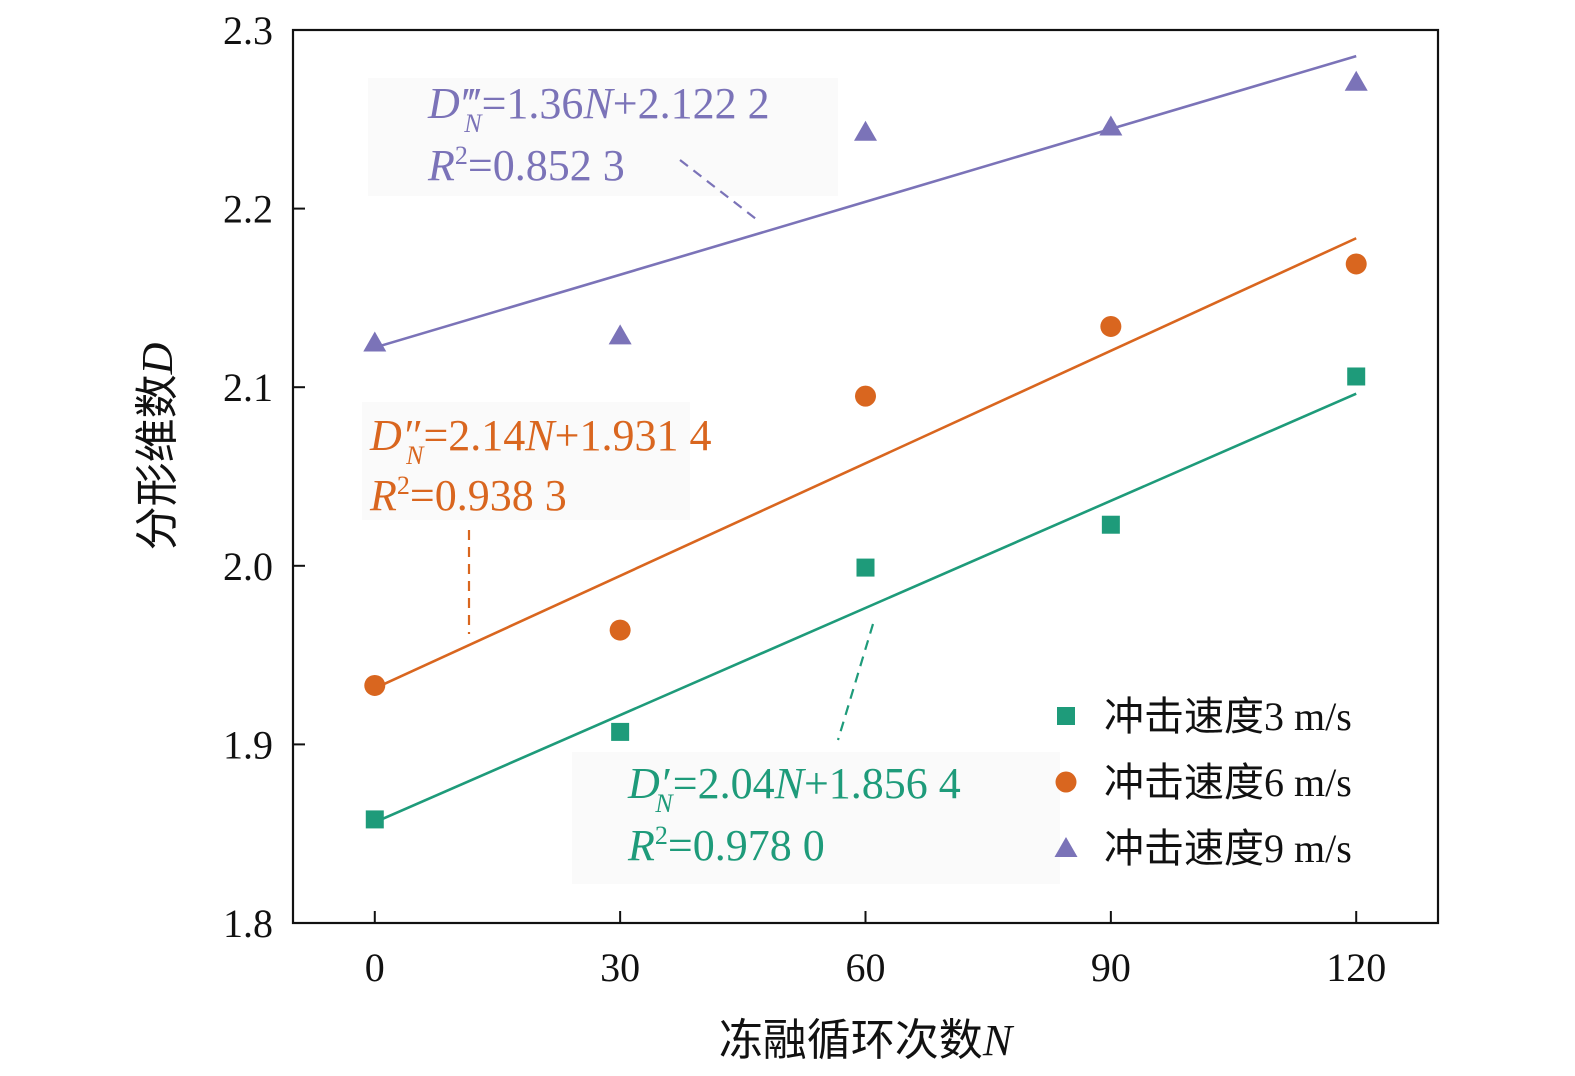  Describe the element at coordinates (866, 967) in the screenshot. I see `x-tick-label: 60` at that location.